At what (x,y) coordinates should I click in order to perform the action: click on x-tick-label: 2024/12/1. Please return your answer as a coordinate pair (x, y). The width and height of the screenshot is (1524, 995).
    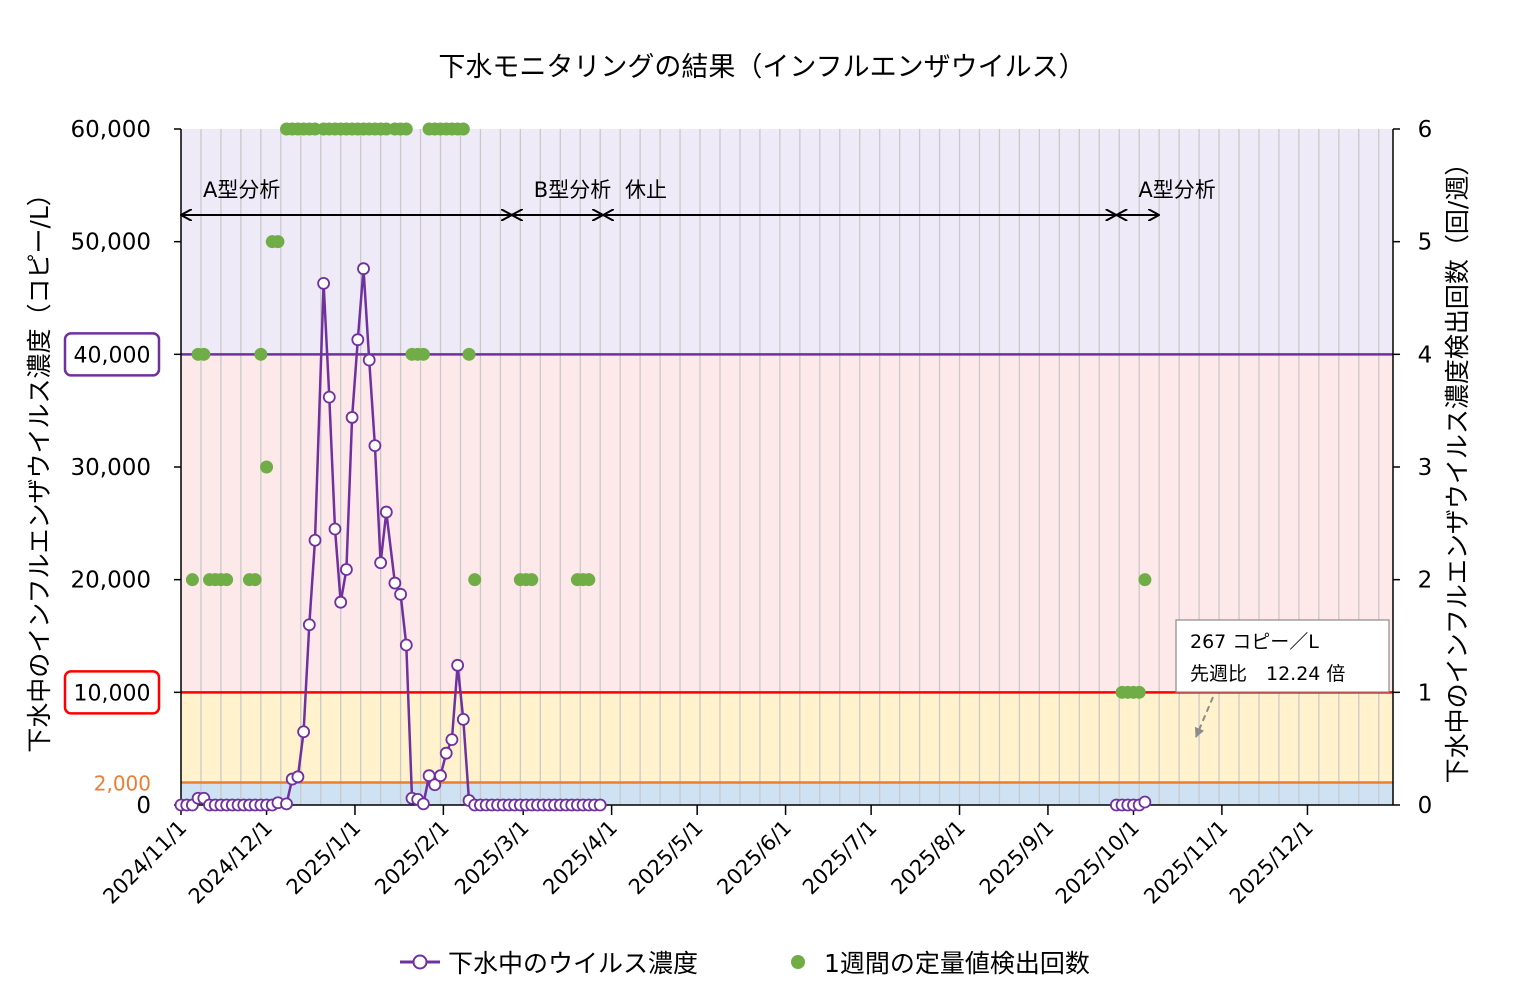
    Looking at the image, I should click on (230, 862).